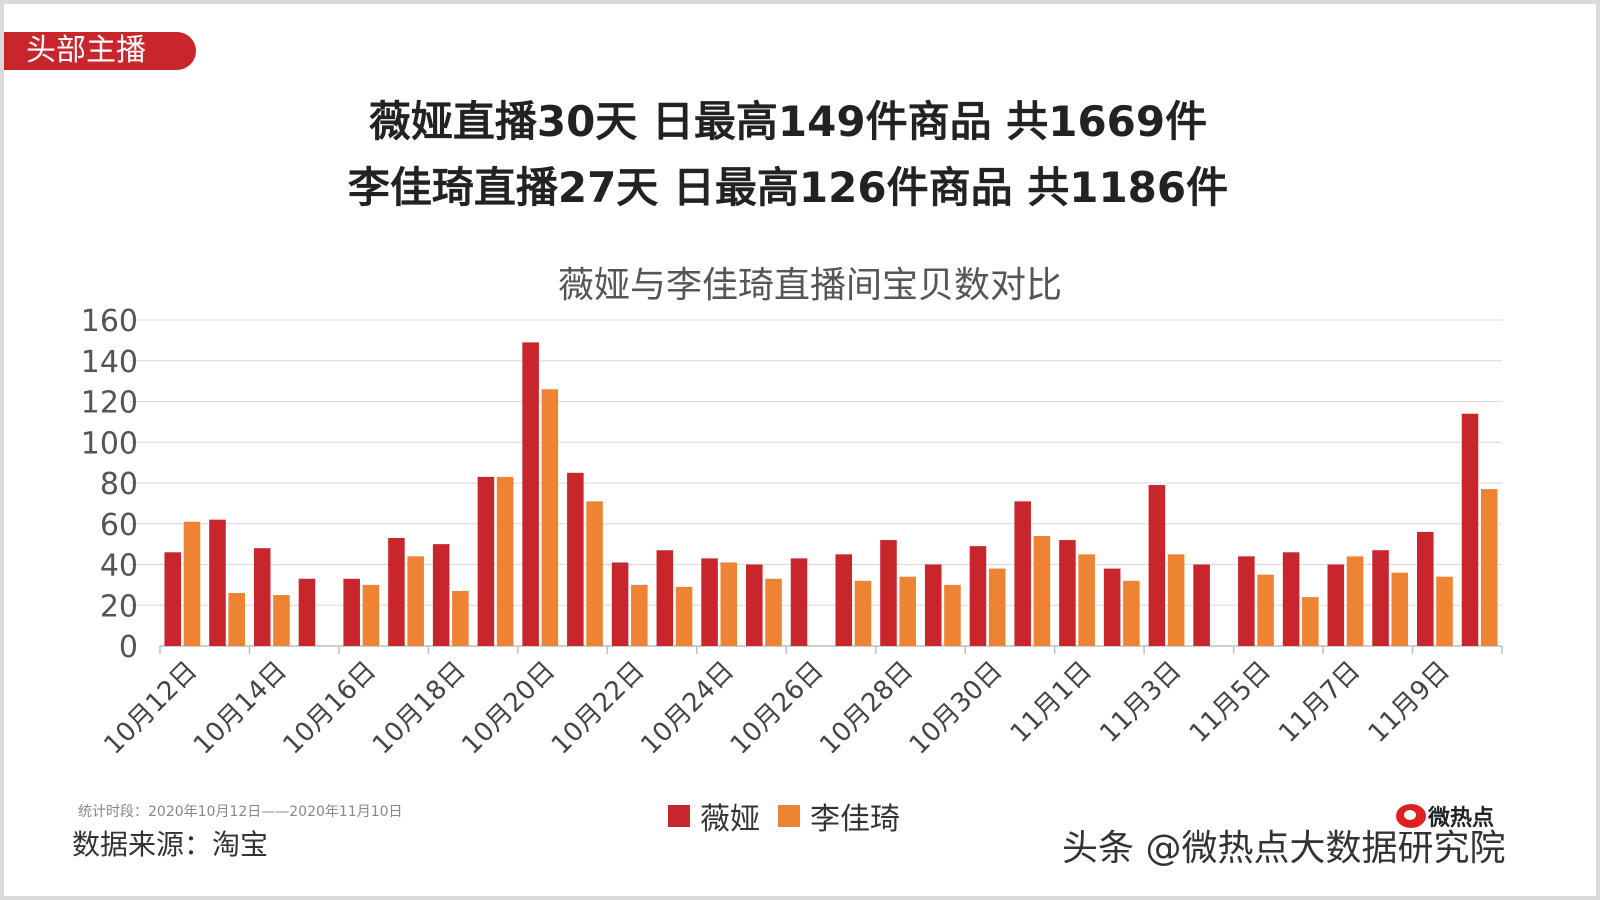 The width and height of the screenshot is (1600, 900). I want to click on legend-item-lijiaqi: 李佳琦, so click(839, 816).